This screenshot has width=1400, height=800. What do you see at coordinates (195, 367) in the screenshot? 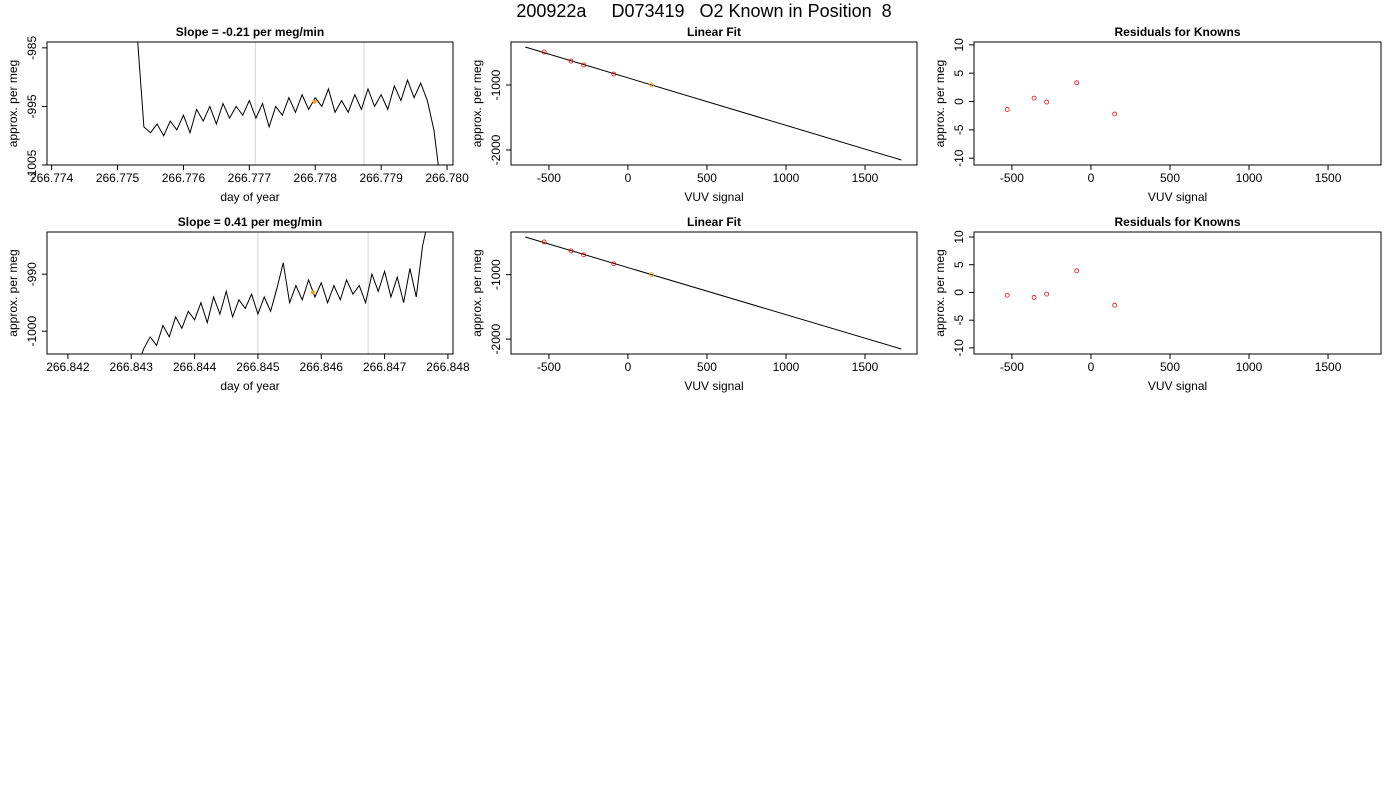
I see `x-tick-label: 266.844` at bounding box center [195, 367].